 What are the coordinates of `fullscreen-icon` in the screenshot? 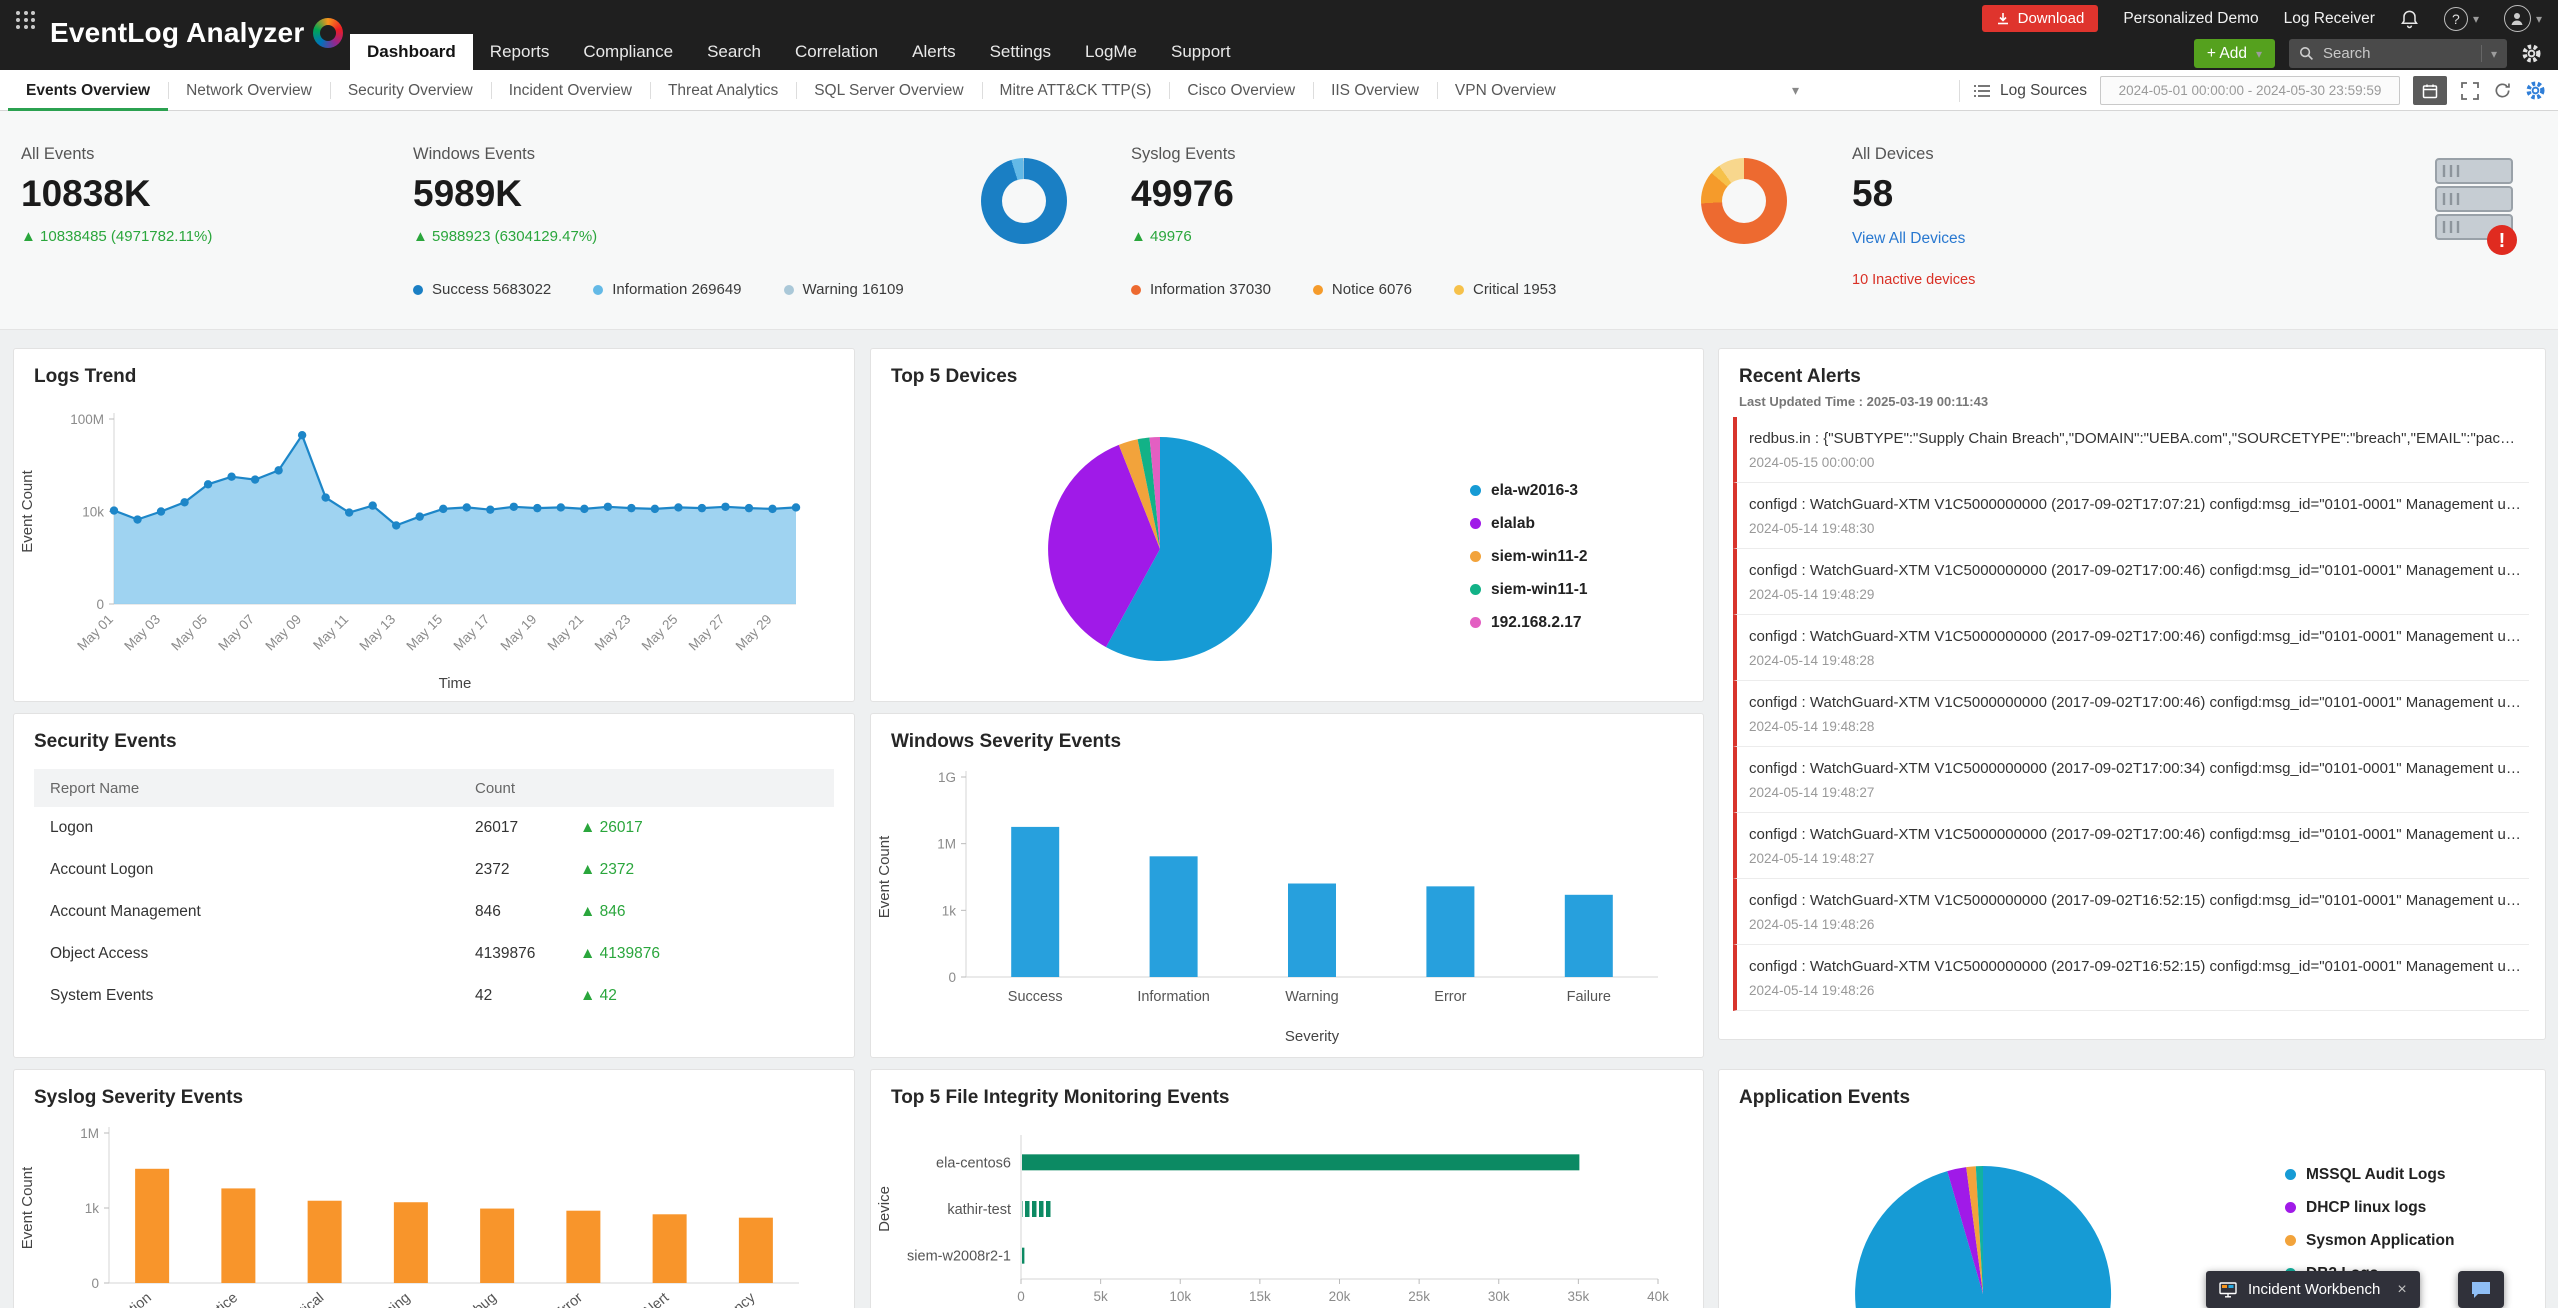 It's located at (2470, 91).